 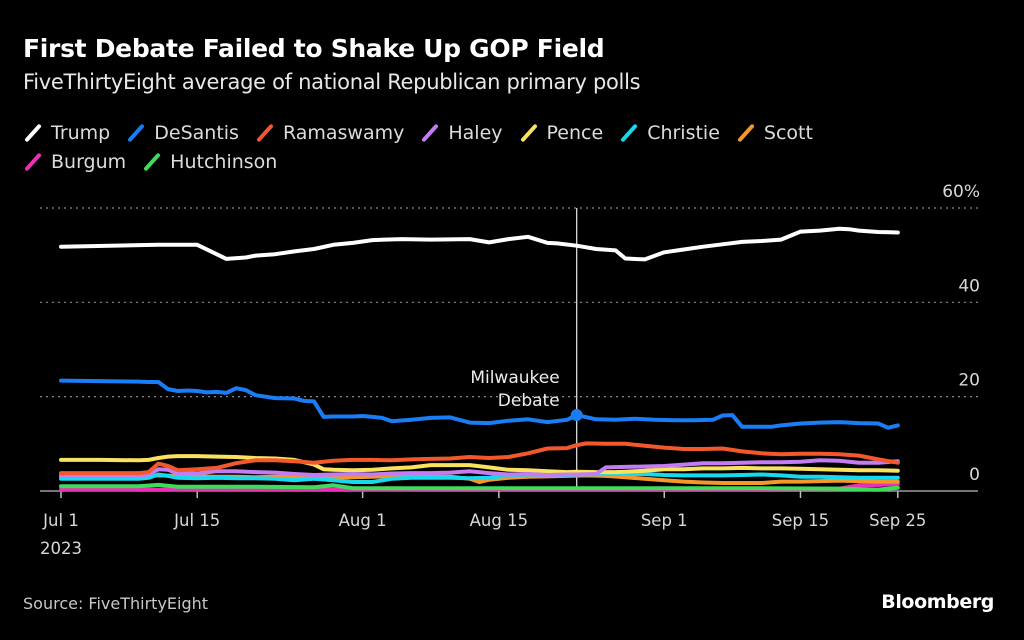 I want to click on y-tick-label: 60%, so click(x=961, y=192).